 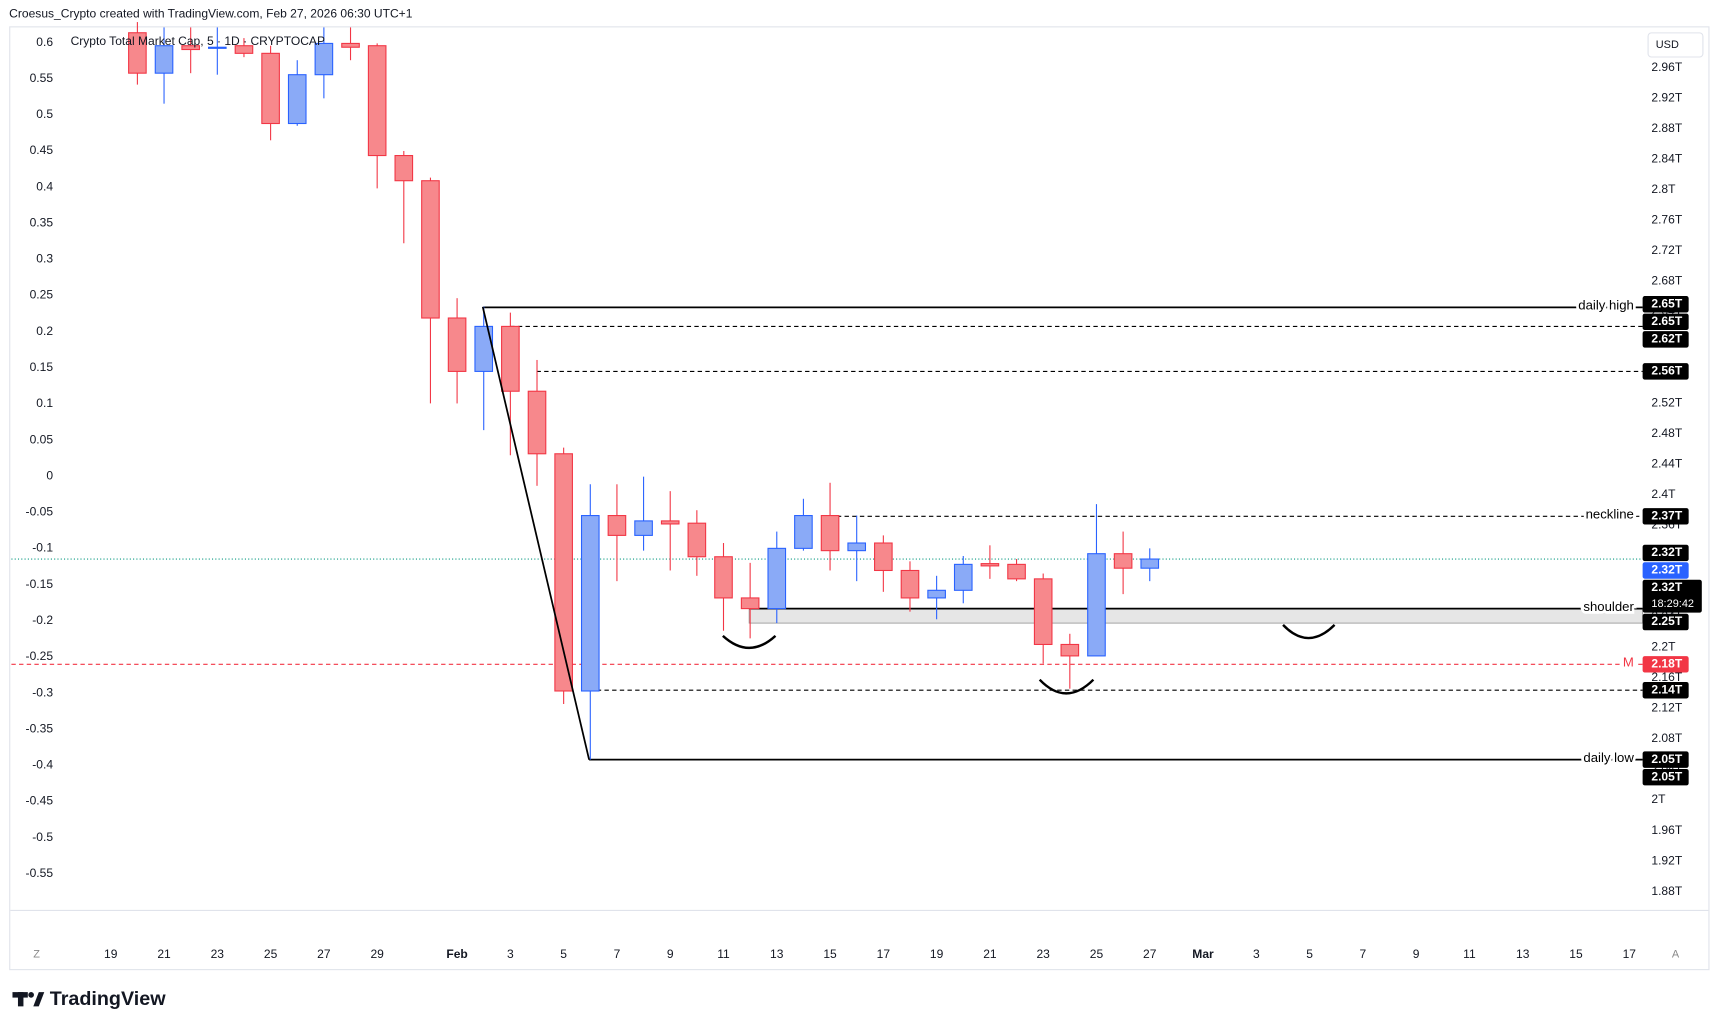 I want to click on price-tag-label: 2.65T, so click(x=1666, y=303).